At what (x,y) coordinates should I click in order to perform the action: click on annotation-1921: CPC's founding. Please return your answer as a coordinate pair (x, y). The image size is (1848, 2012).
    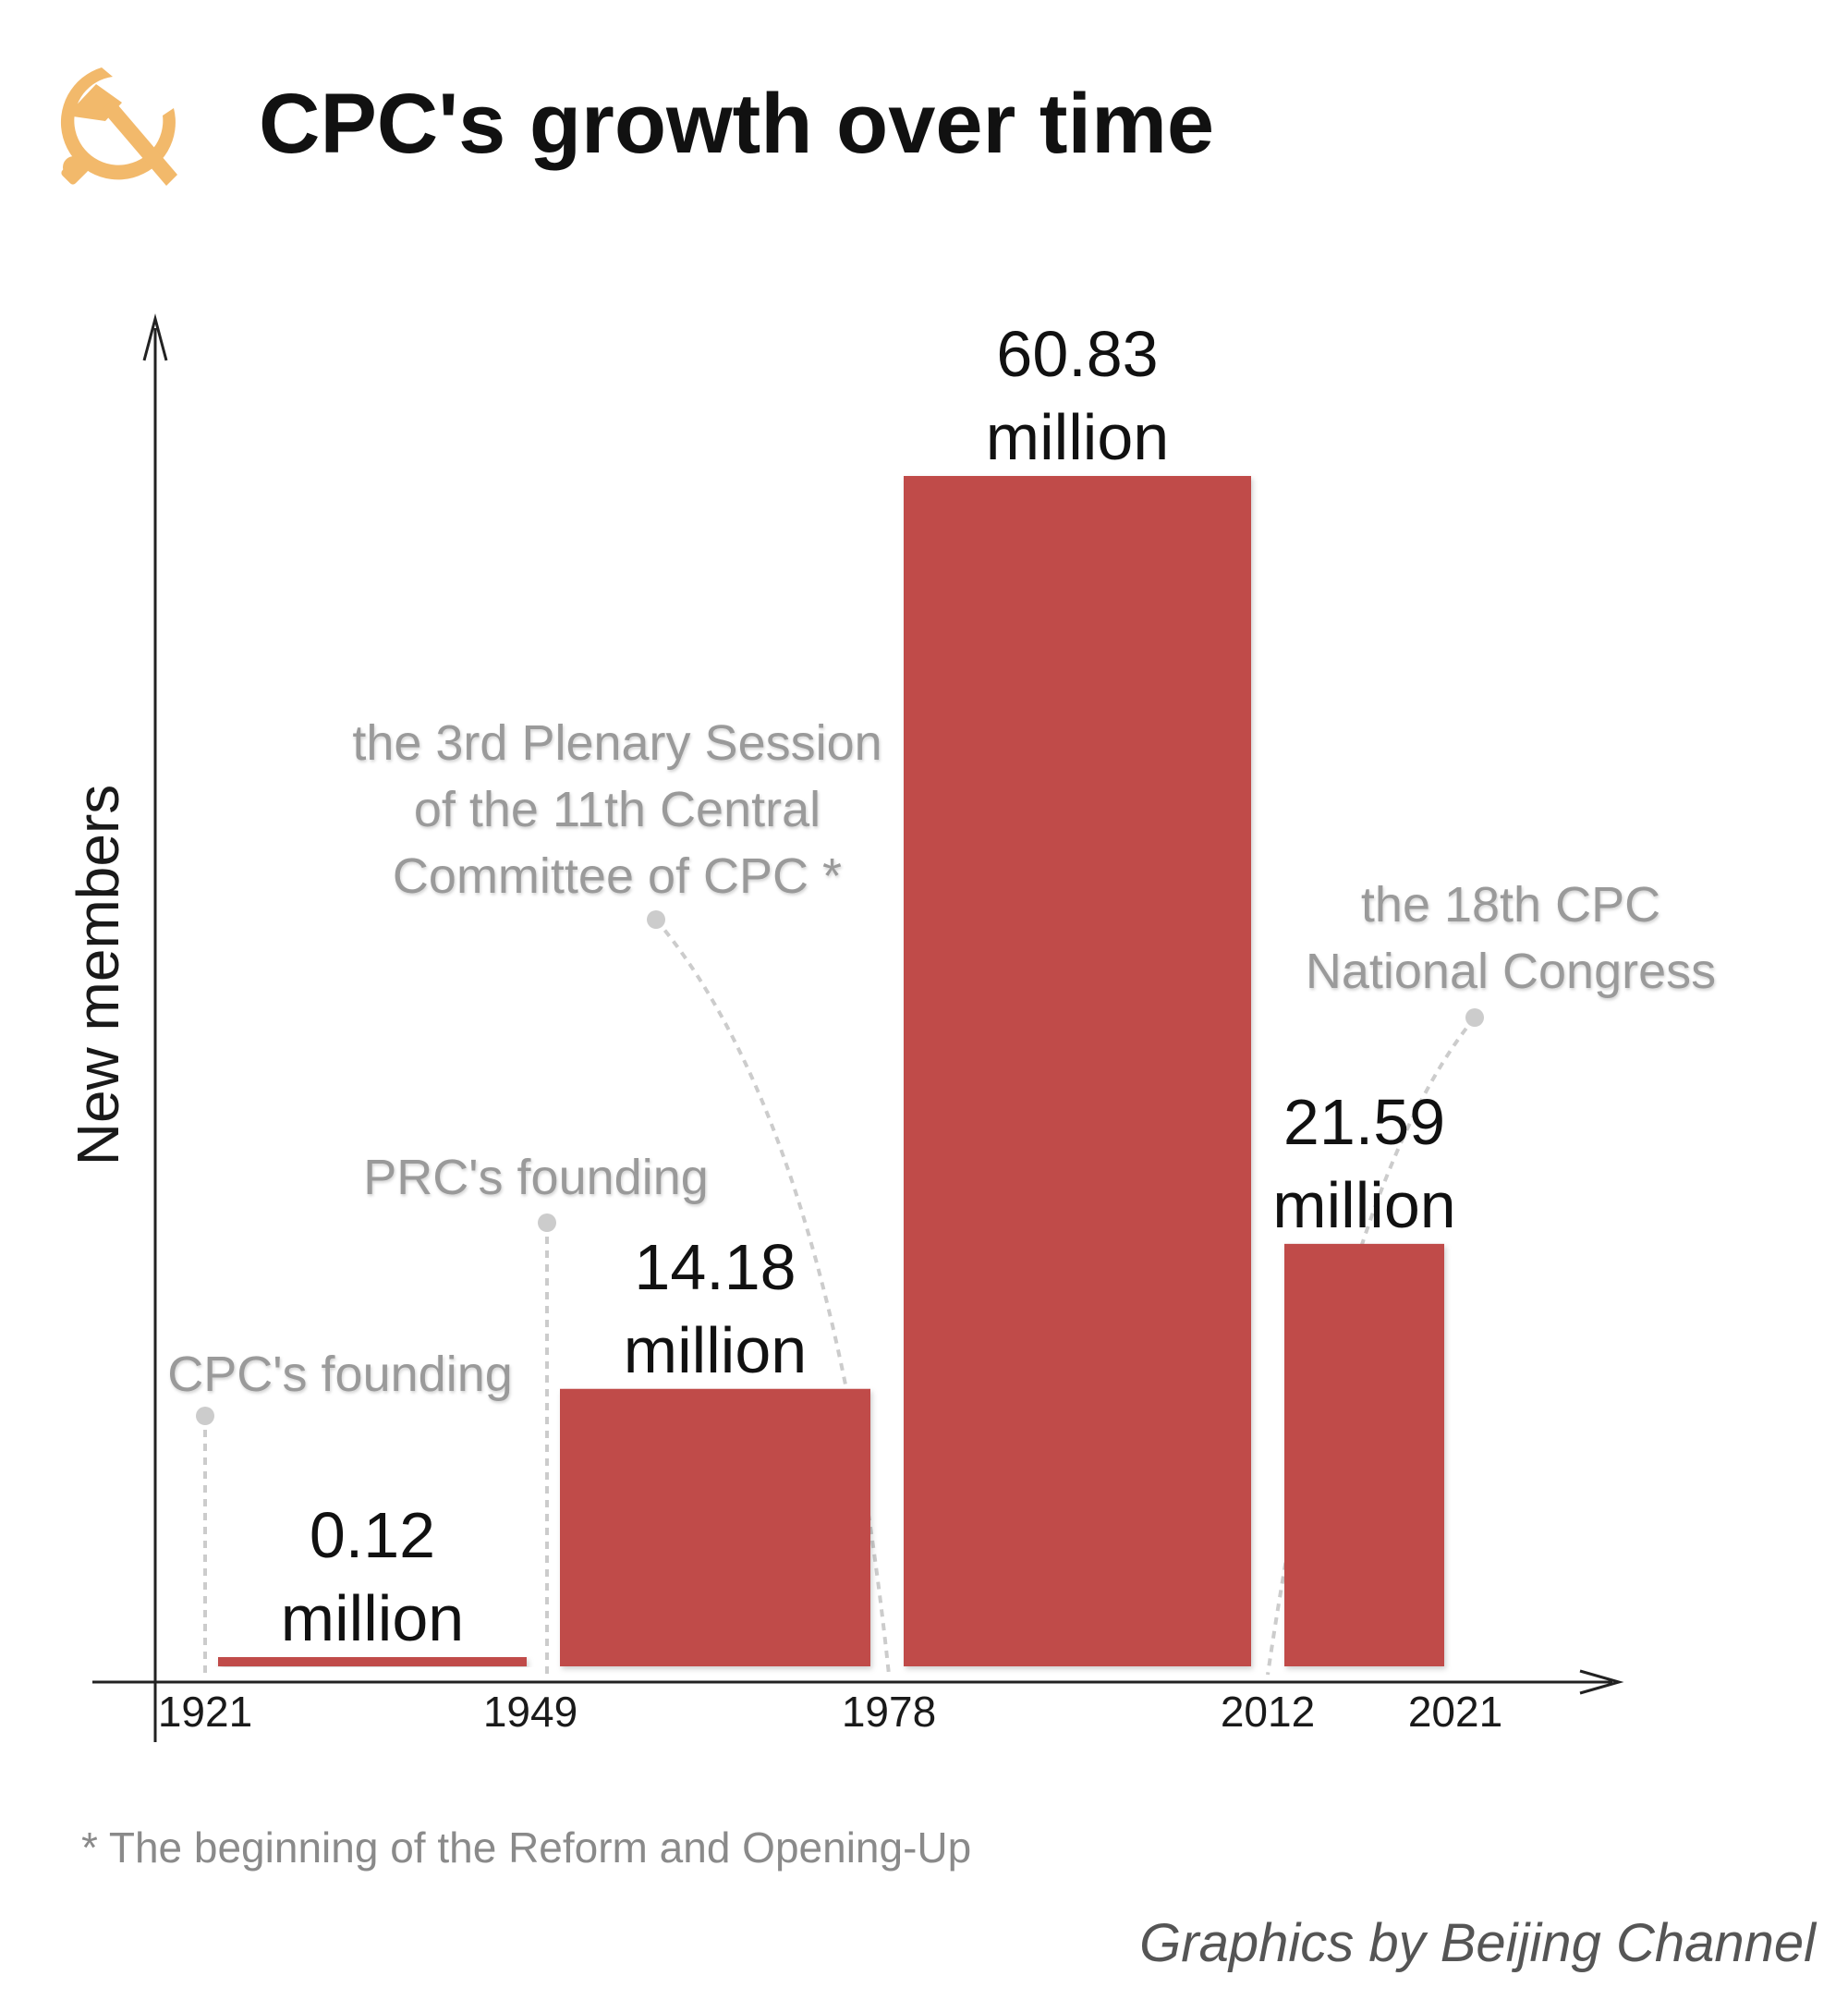
    Looking at the image, I should click on (340, 1374).